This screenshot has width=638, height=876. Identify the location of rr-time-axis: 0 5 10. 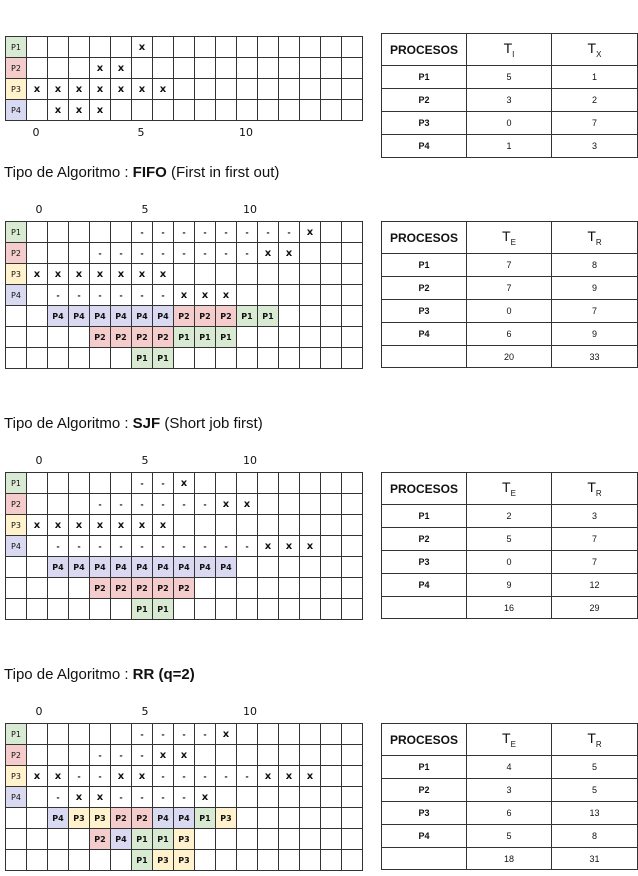
(173, 712).